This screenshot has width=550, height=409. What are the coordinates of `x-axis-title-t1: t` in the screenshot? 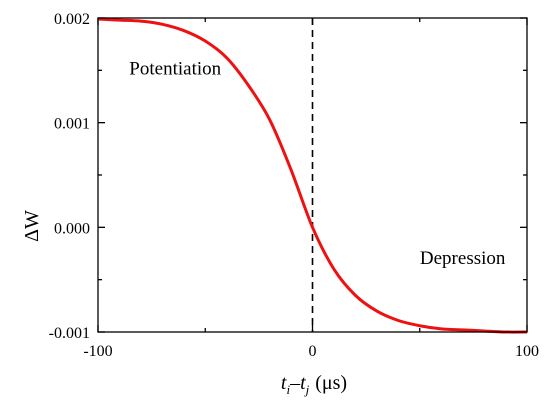 It's located at (284, 383).